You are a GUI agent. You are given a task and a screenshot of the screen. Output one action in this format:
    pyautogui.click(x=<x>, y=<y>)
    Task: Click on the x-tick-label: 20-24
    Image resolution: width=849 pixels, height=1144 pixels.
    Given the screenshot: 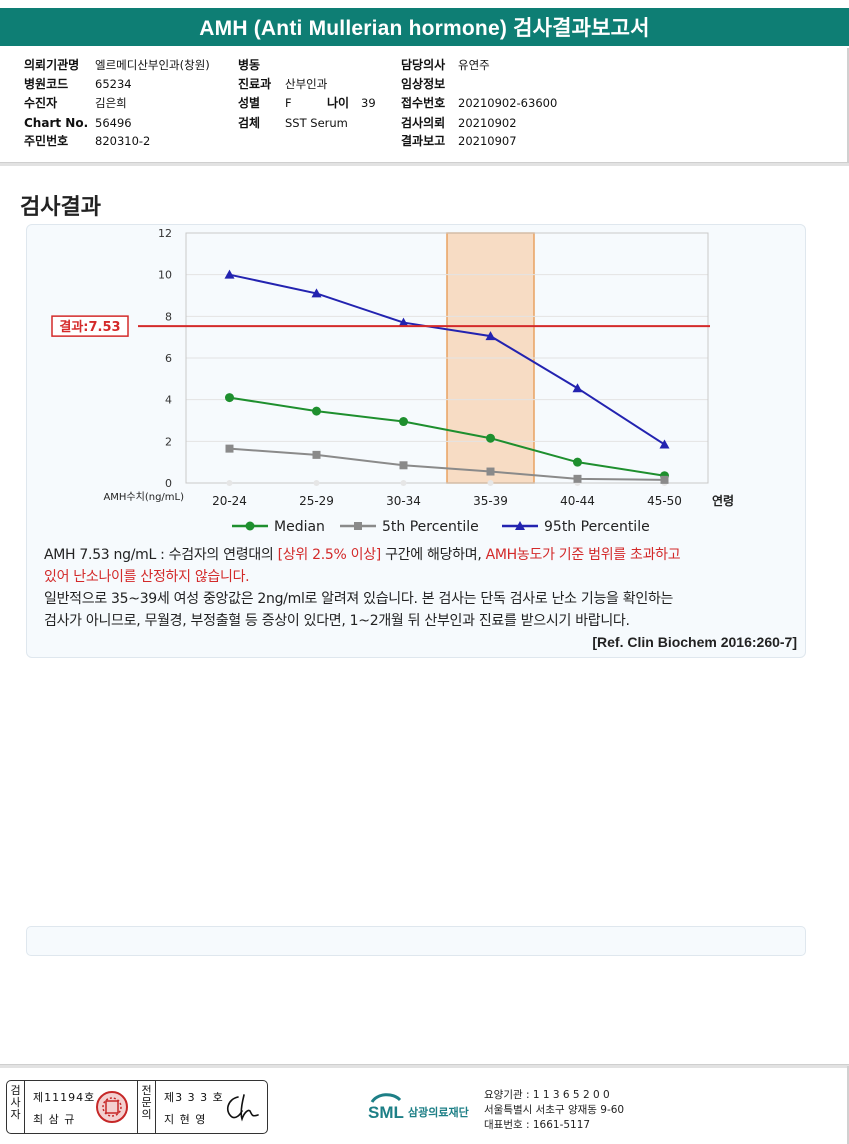 What is the action you would take?
    pyautogui.click(x=229, y=501)
    